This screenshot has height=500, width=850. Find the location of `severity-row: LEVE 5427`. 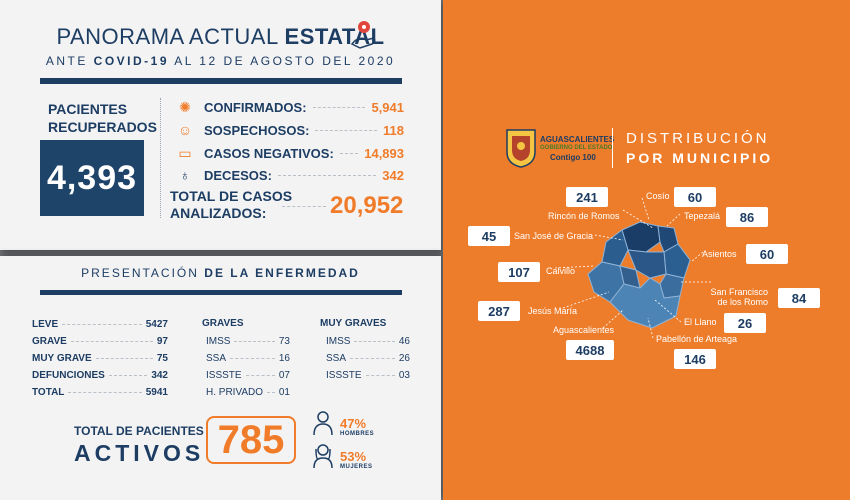

severity-row: LEVE 5427 is located at coordinates (100, 324).